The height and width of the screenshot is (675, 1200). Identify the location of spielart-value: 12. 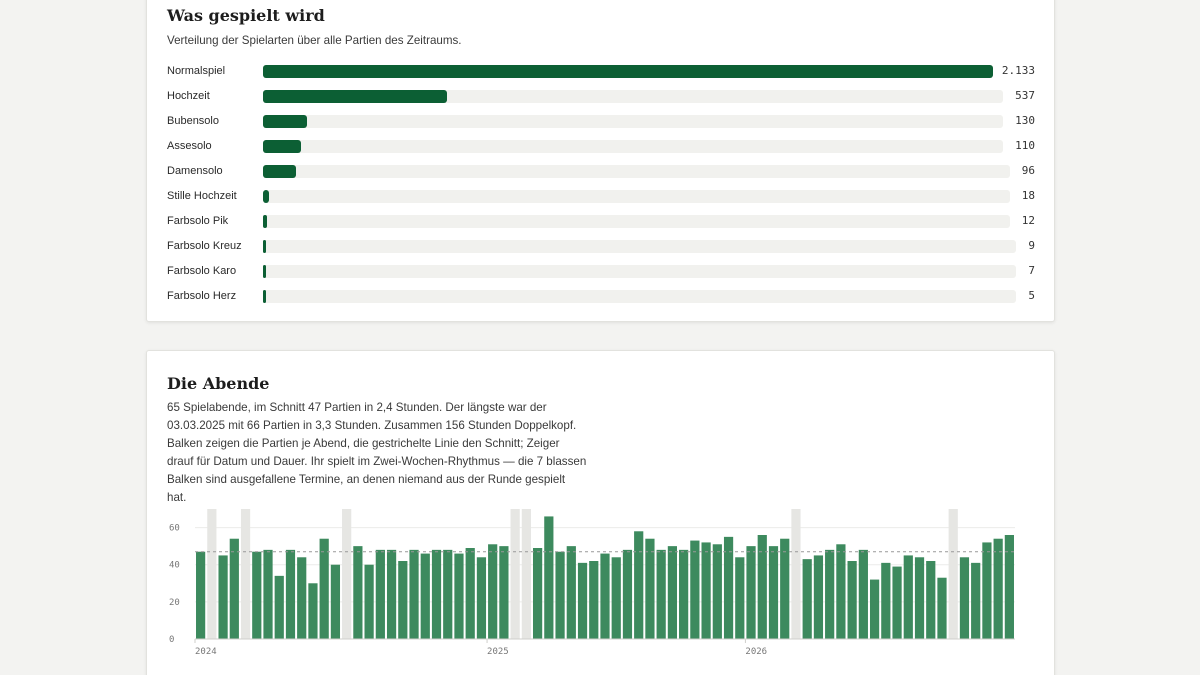
(1028, 220).